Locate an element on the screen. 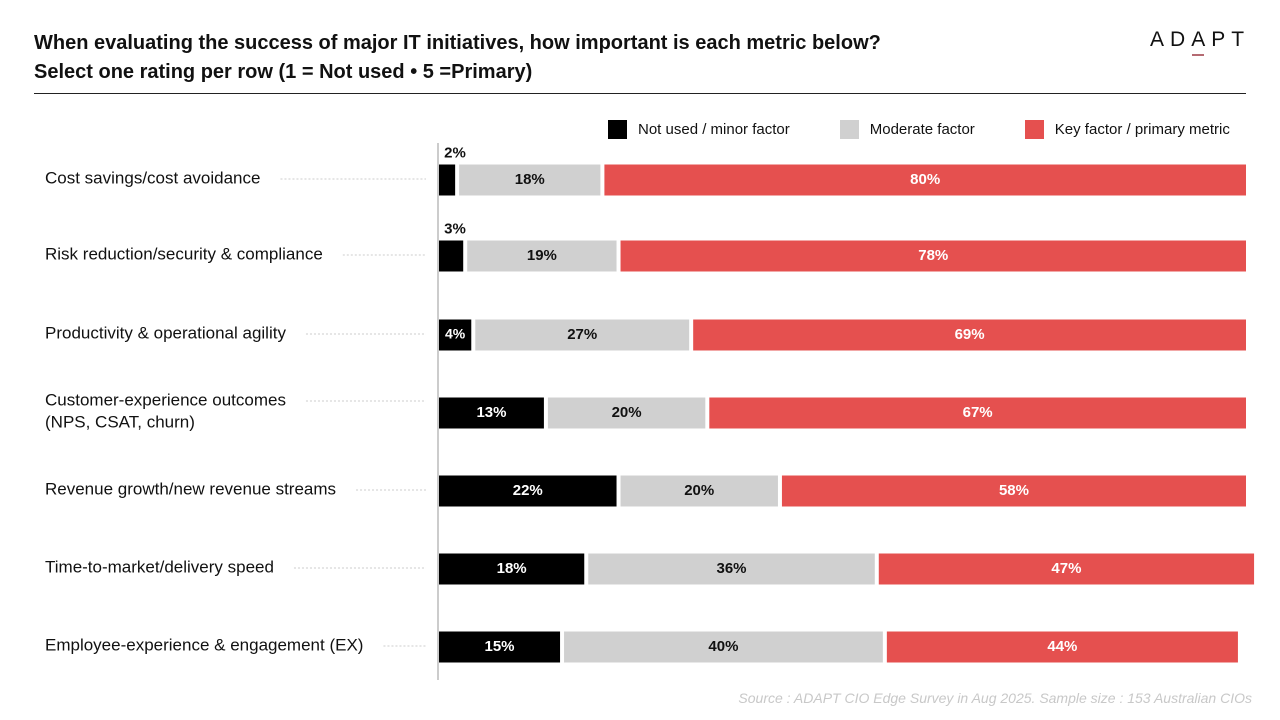 This screenshot has height=720, width=1280. data-label: 2% is located at coordinates (455, 152).